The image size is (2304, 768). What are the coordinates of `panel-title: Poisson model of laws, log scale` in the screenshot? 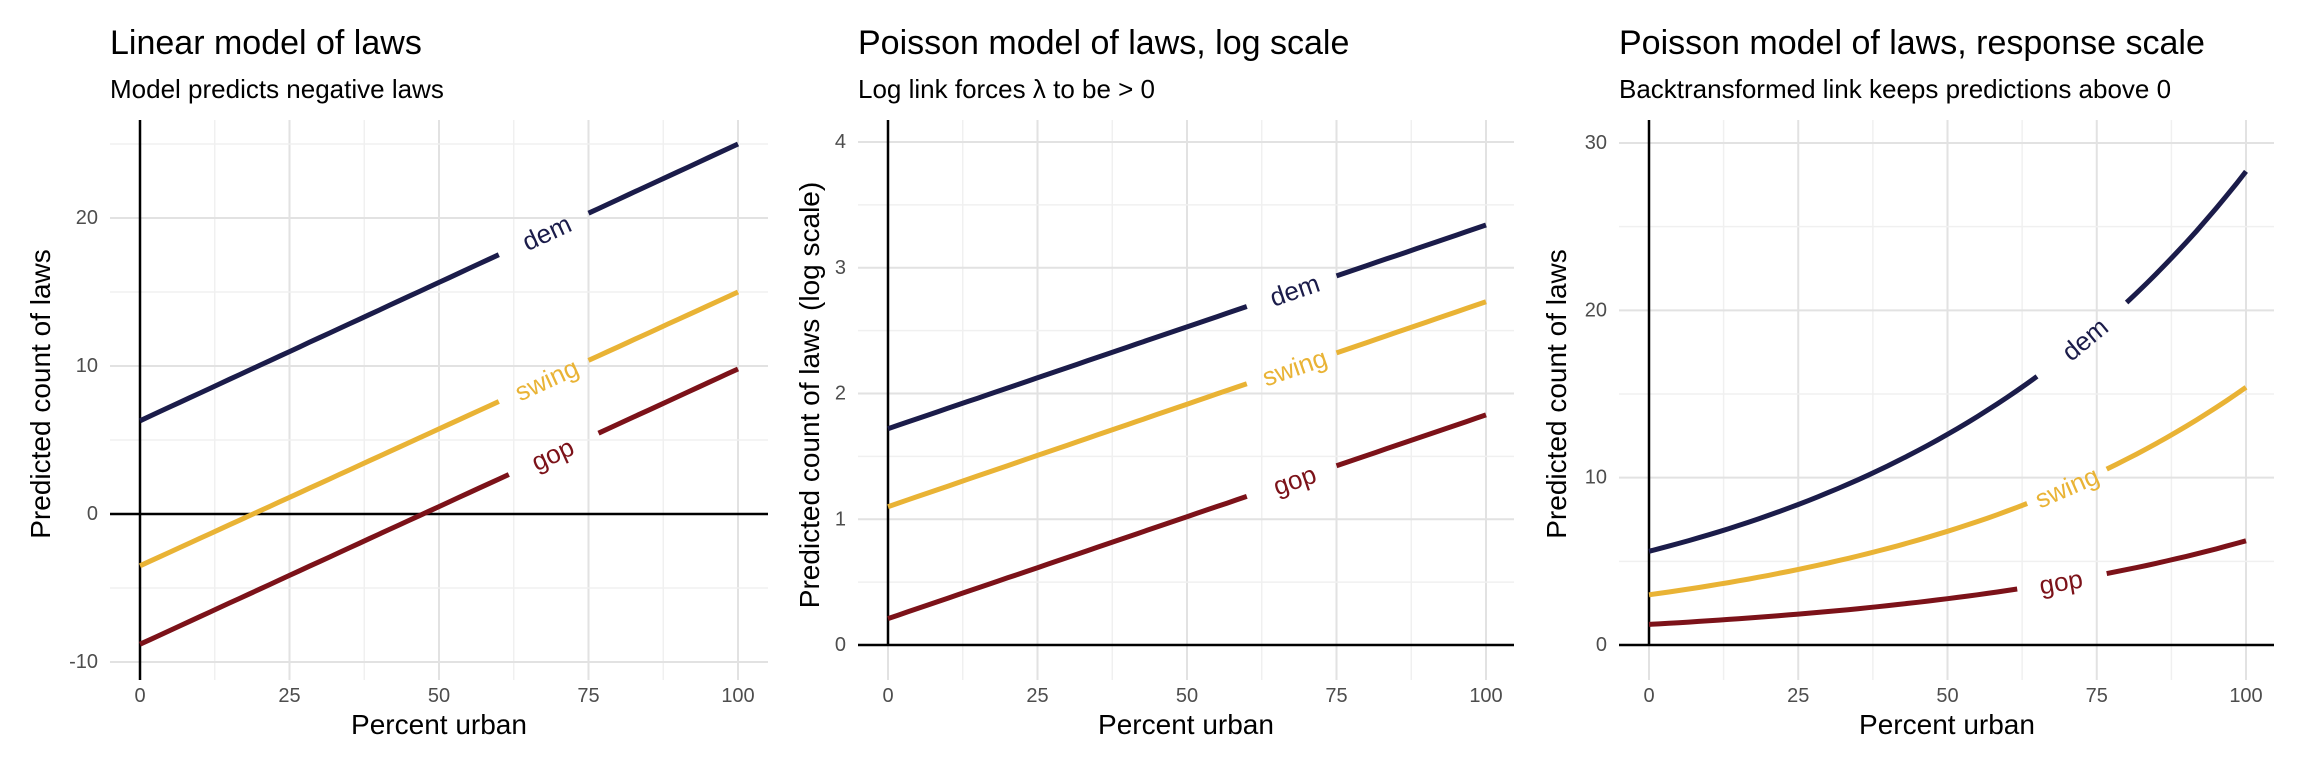 It's located at (1103, 43).